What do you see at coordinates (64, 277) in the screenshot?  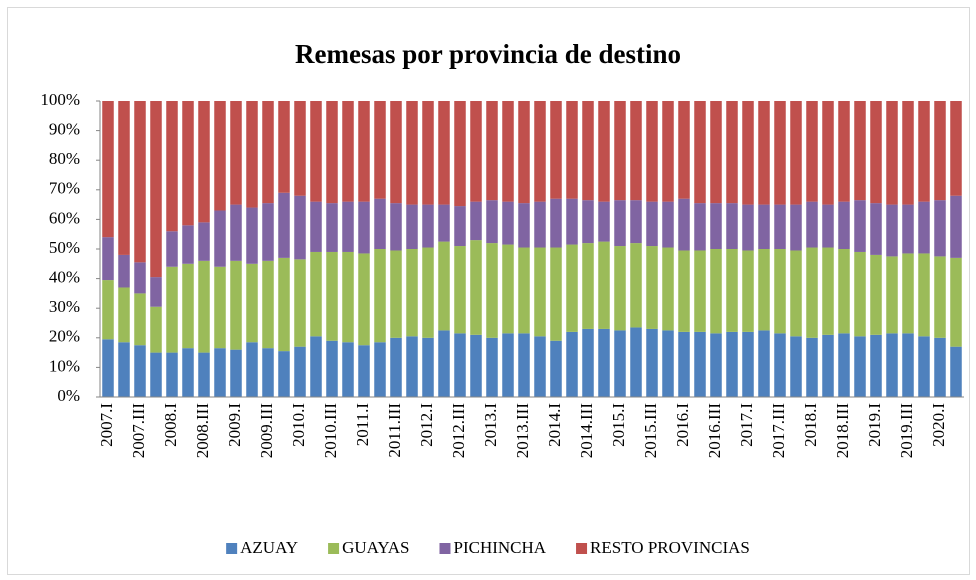 I see `y-tick-label: 40%` at bounding box center [64, 277].